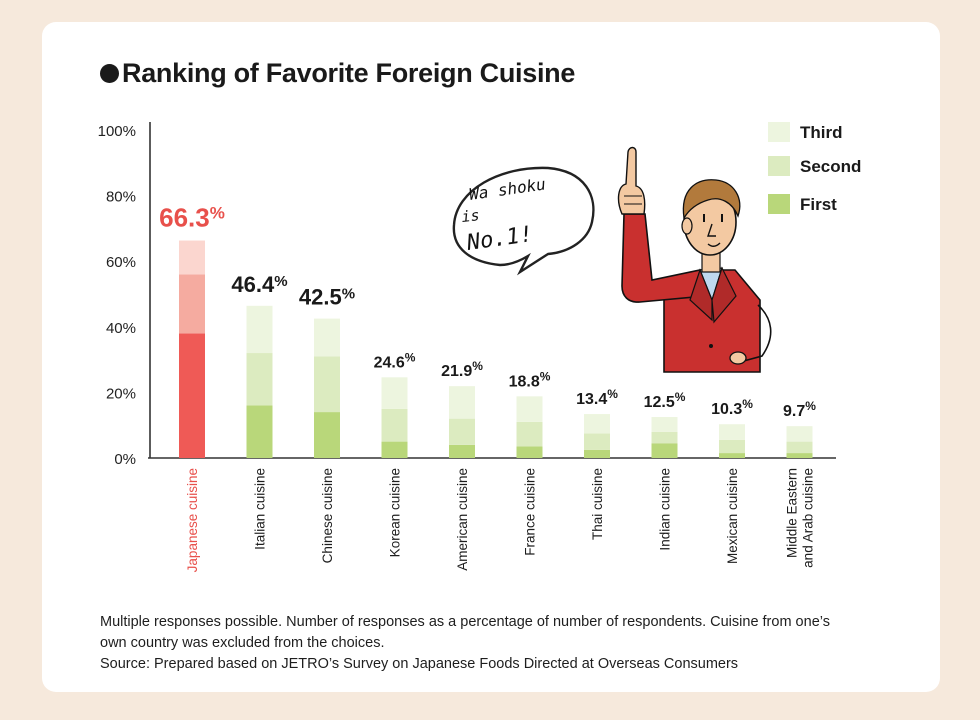 Image resolution: width=980 pixels, height=720 pixels. Describe the element at coordinates (395, 360) in the screenshot. I see `bar-total-label: 24.6%` at that location.